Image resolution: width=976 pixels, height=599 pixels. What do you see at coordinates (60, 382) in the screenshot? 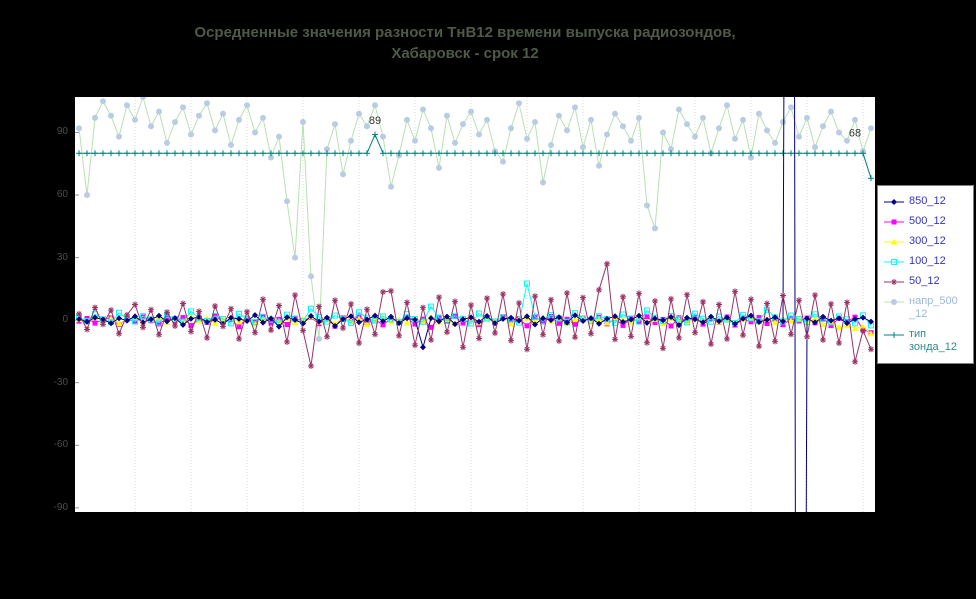
I see `y-axis-tick-label: -30` at bounding box center [60, 382].